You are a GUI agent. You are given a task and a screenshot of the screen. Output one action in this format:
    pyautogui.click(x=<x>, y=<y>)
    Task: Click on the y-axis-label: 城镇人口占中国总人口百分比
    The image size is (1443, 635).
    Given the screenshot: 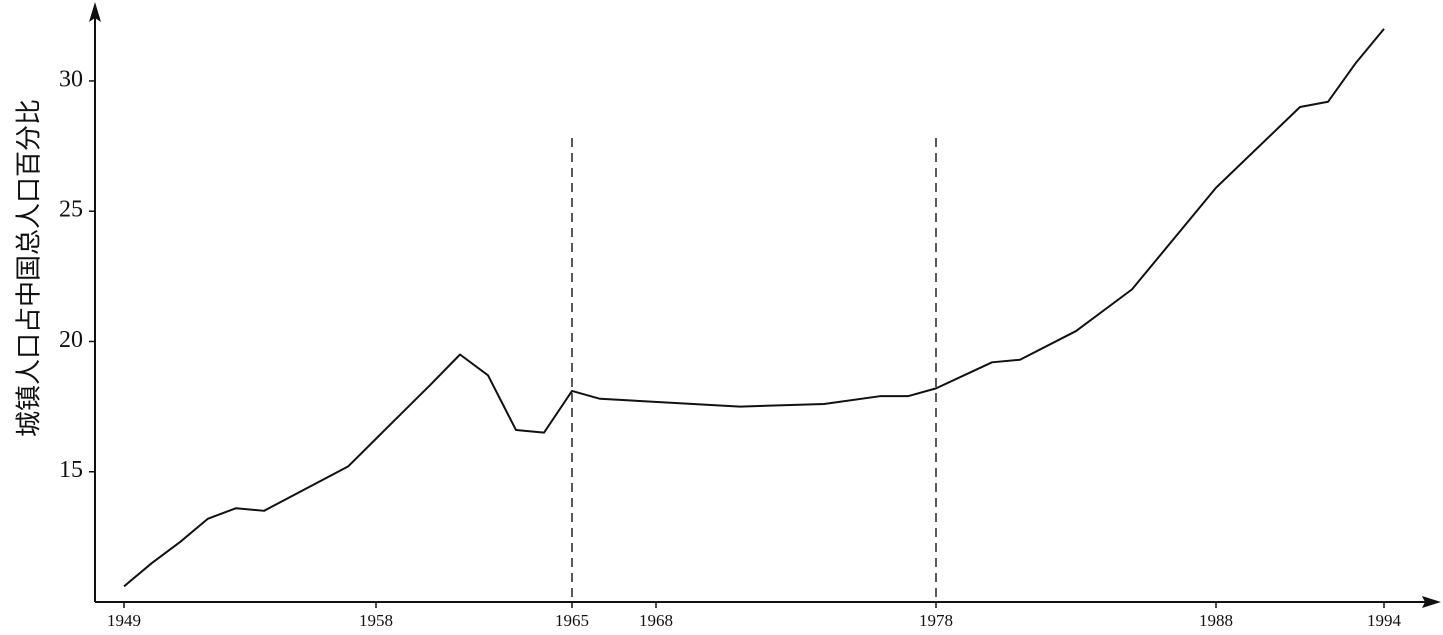 What is the action you would take?
    pyautogui.click(x=30, y=268)
    